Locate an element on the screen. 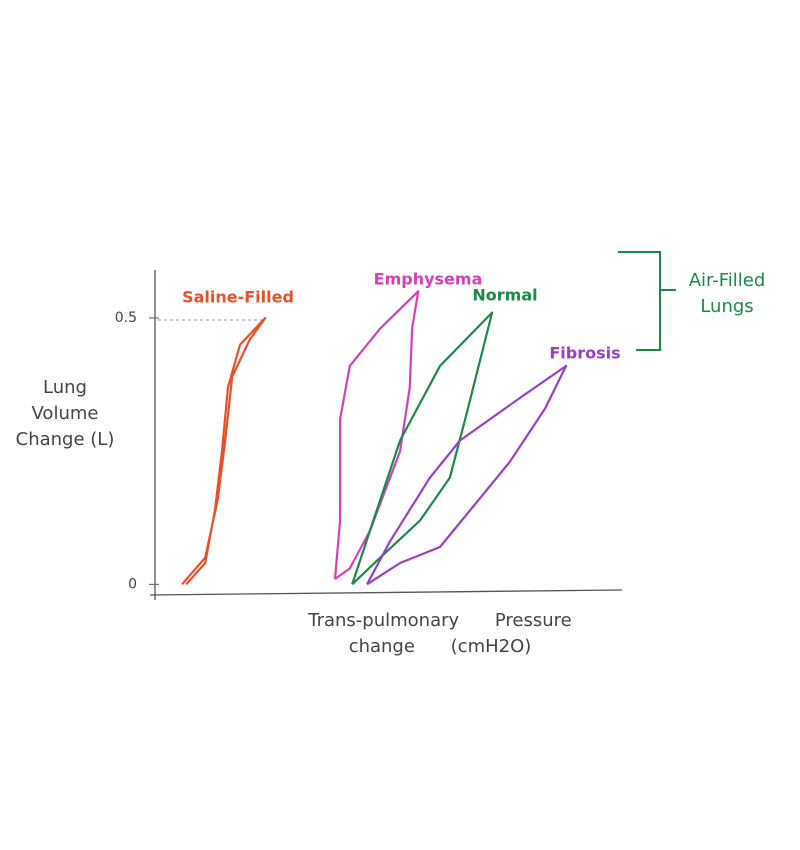 The height and width of the screenshot is (850, 800). series-label: Fibrosis is located at coordinates (584, 353).